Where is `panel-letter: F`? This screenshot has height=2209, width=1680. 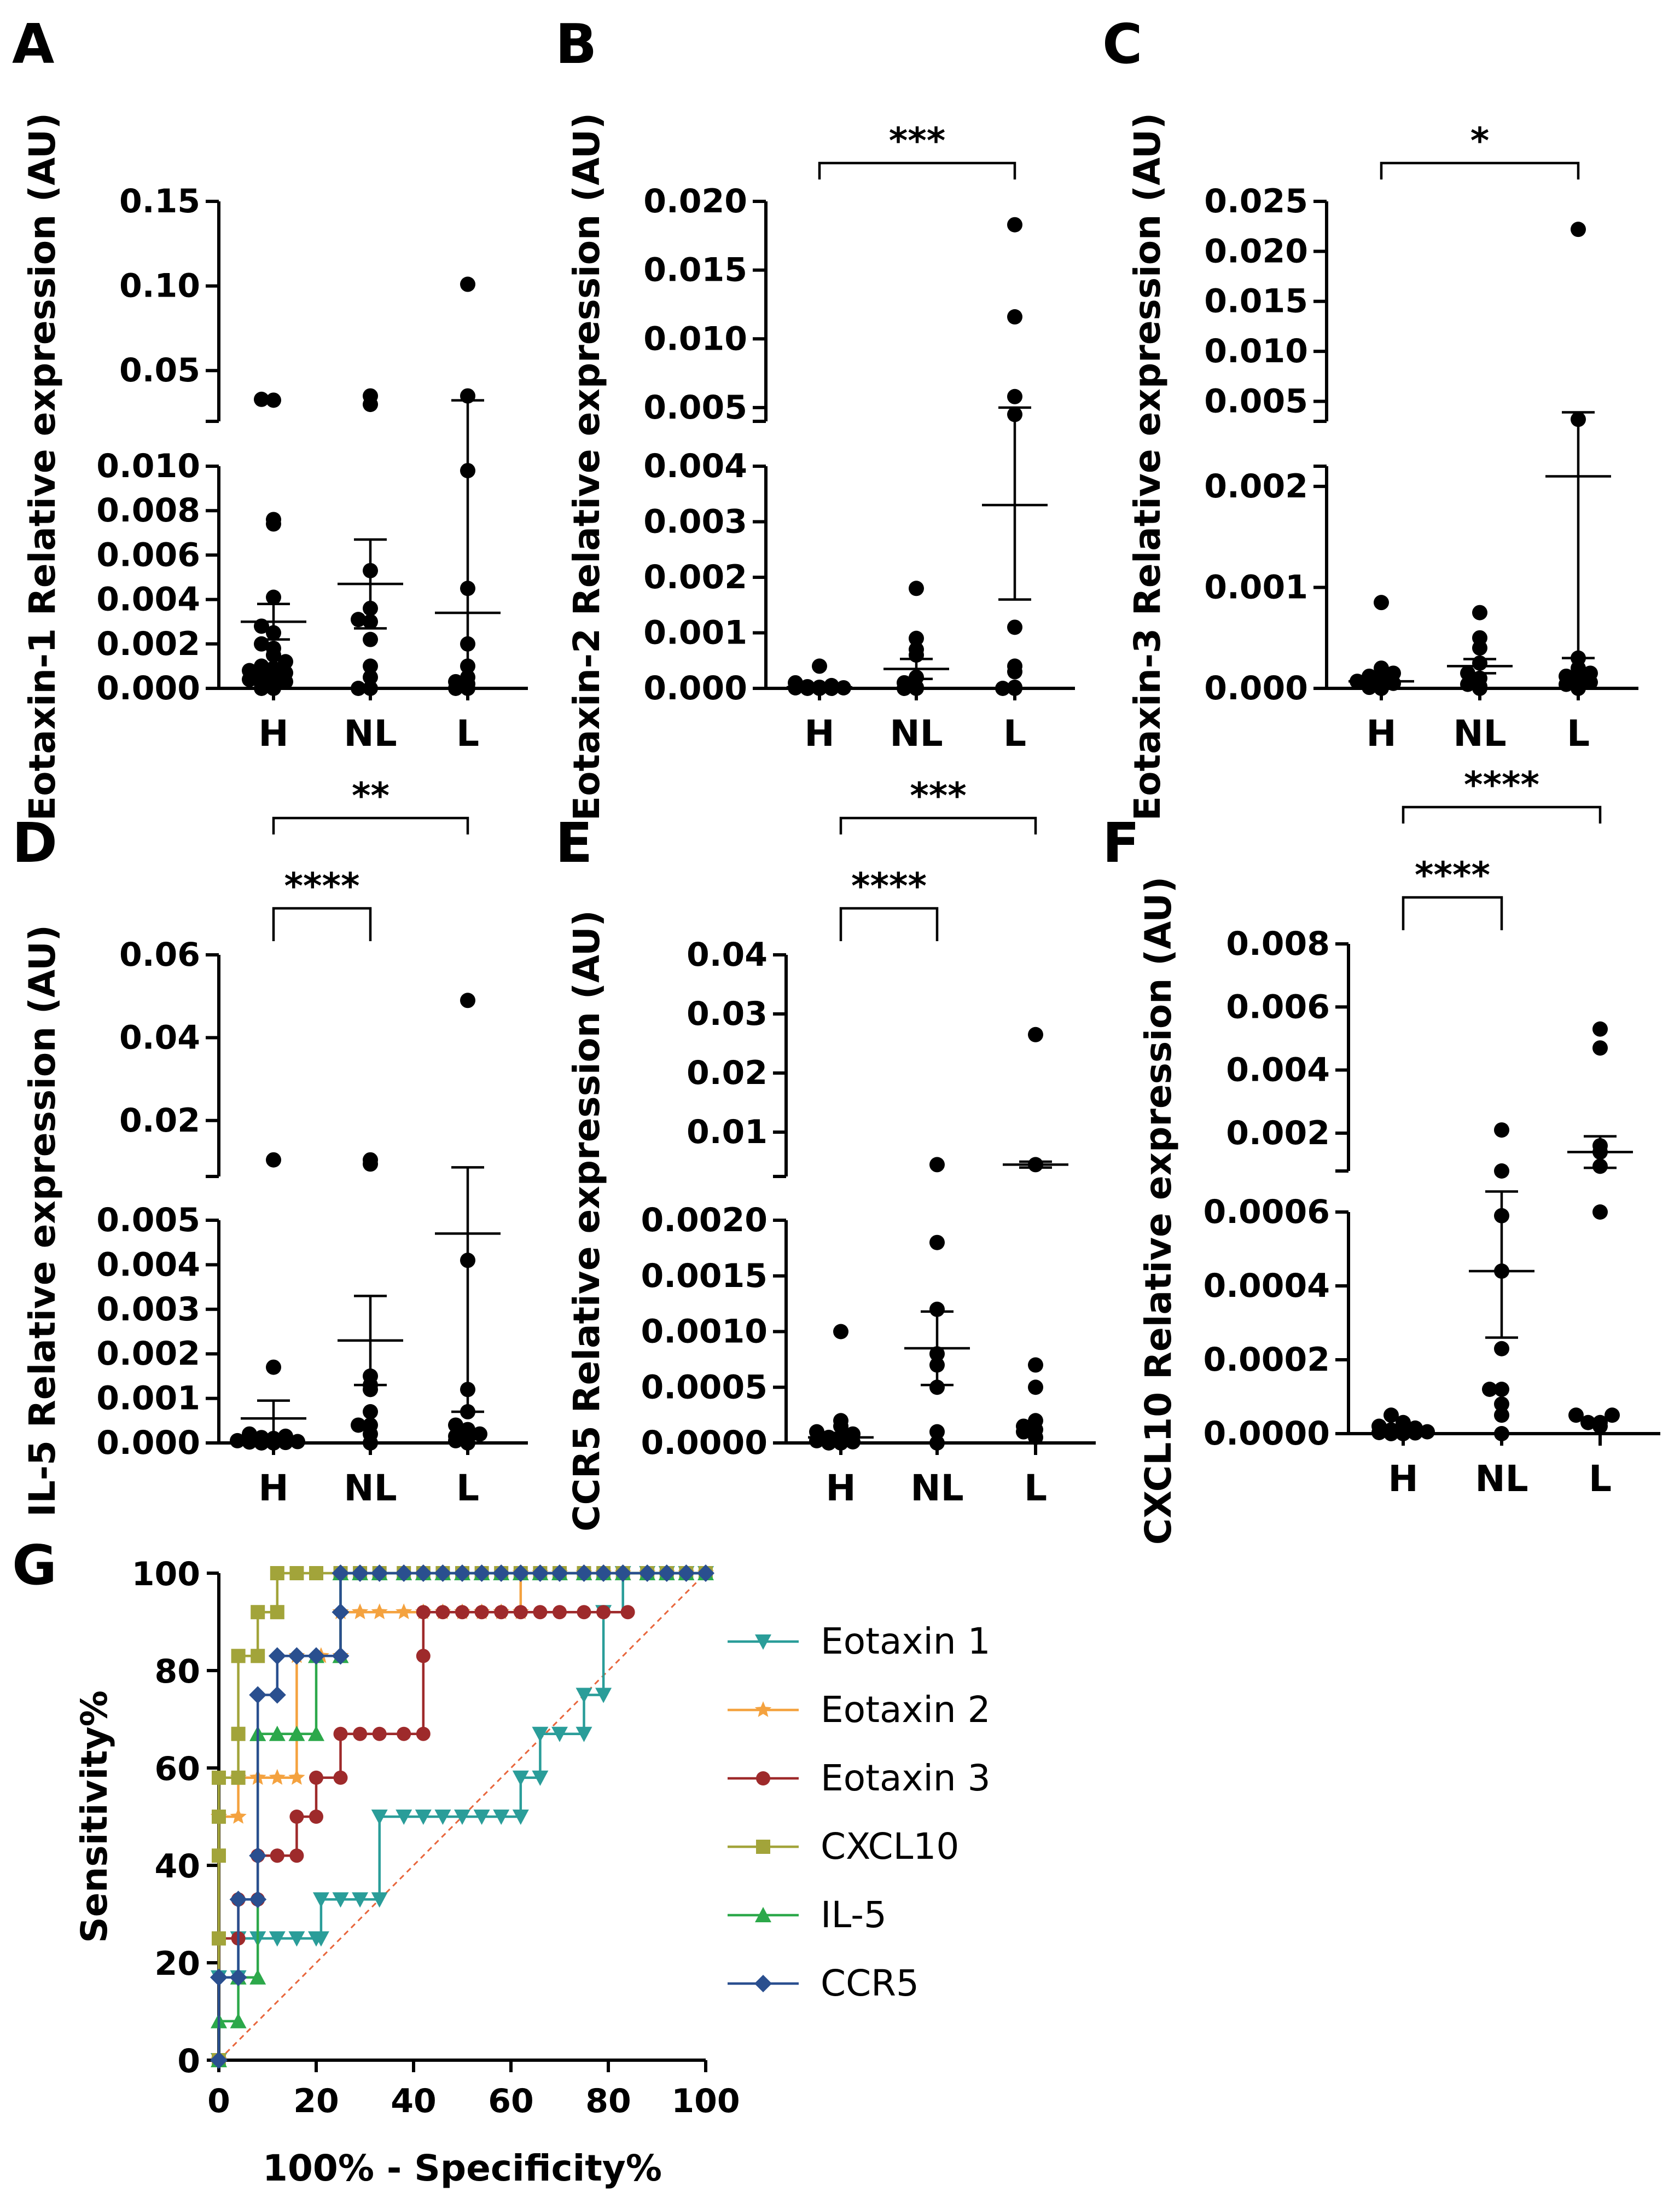
panel-letter: F is located at coordinates (1121, 843).